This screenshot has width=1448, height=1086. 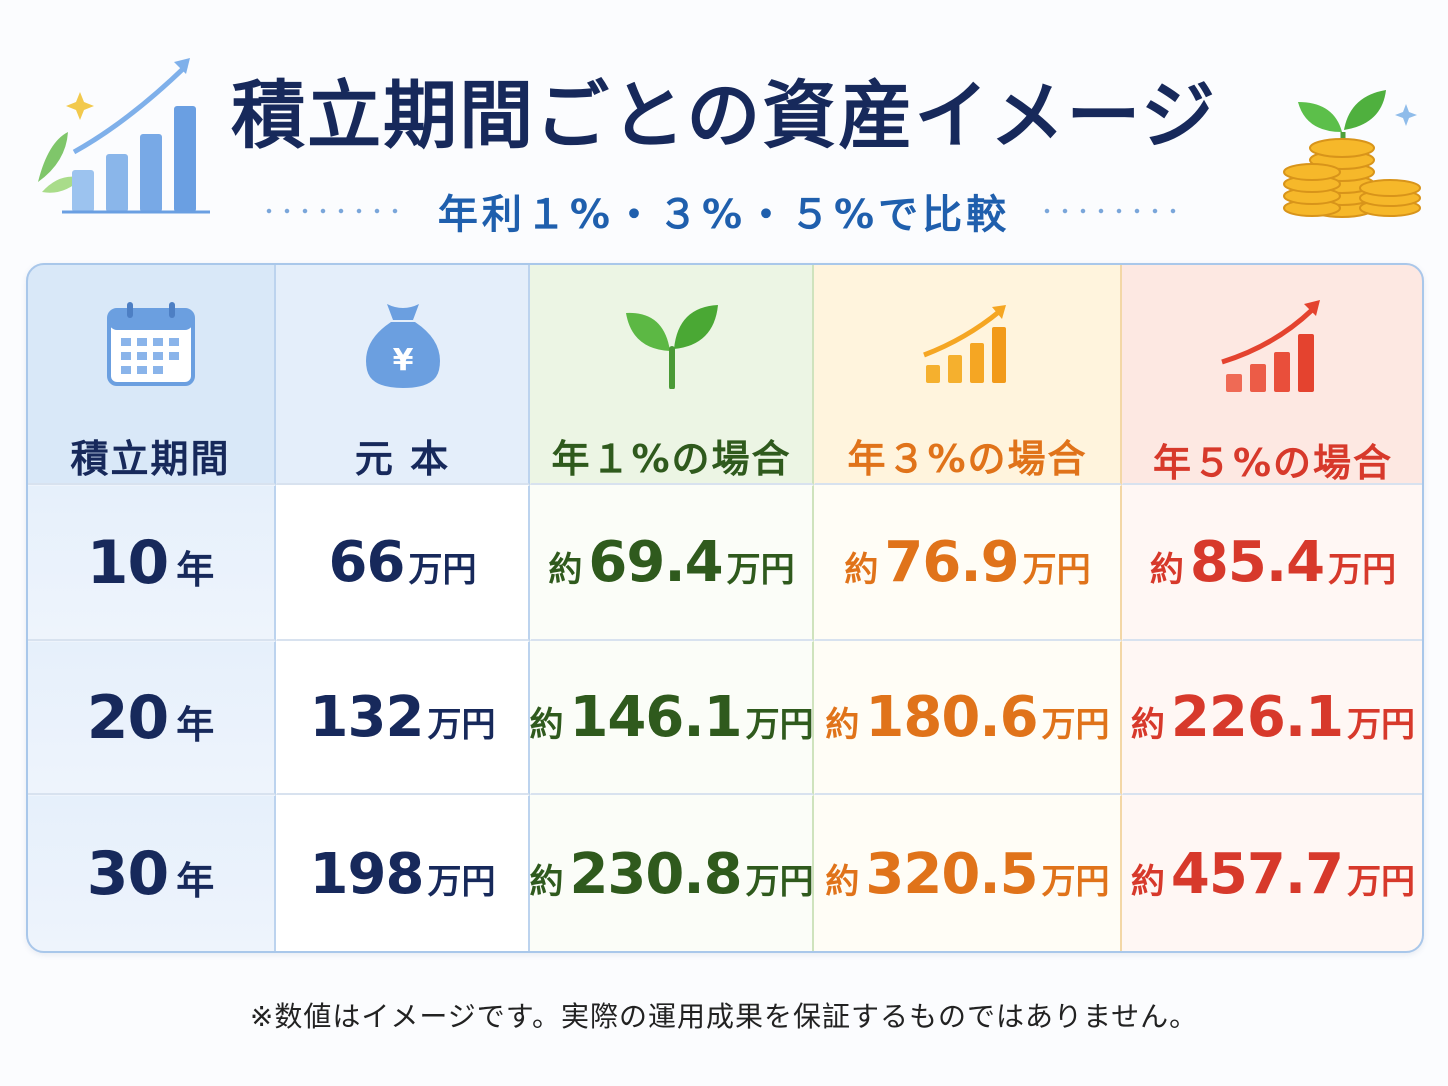 I want to click on period-cell: 10 年, so click(x=151, y=563).